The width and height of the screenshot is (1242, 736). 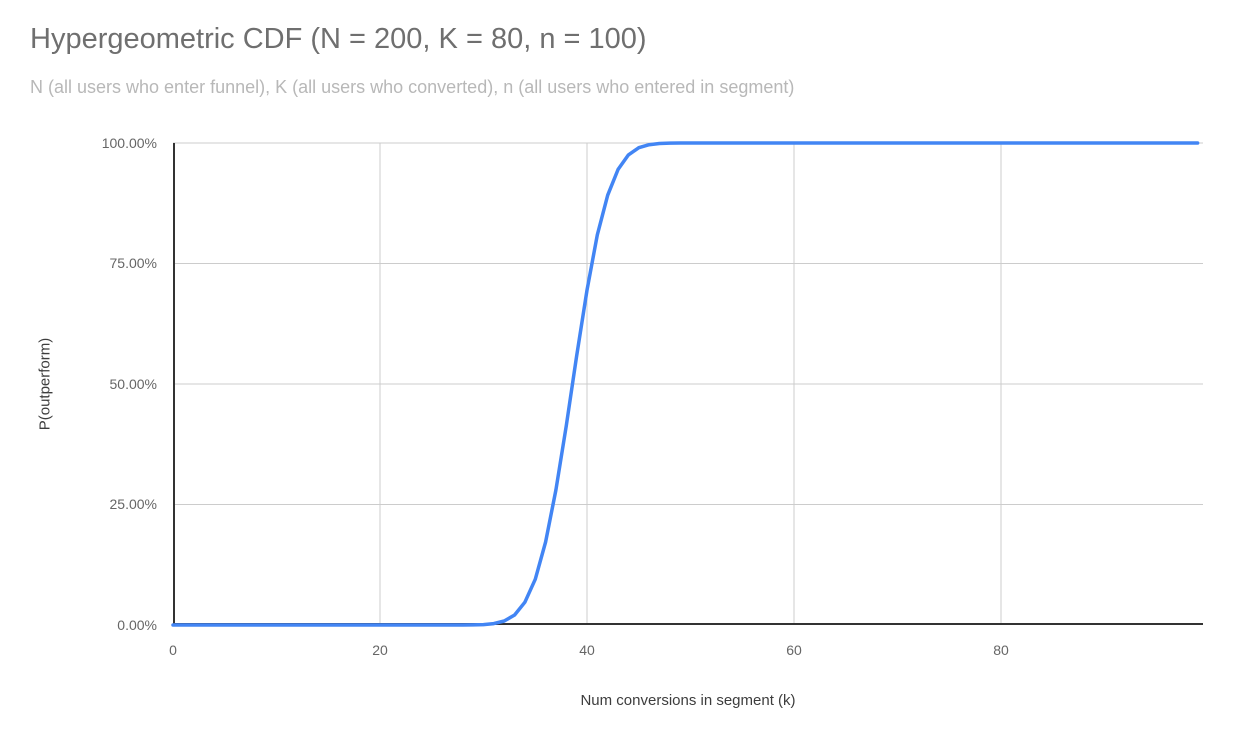 I want to click on y-tick-label-100: 100.00%, so click(x=129, y=143).